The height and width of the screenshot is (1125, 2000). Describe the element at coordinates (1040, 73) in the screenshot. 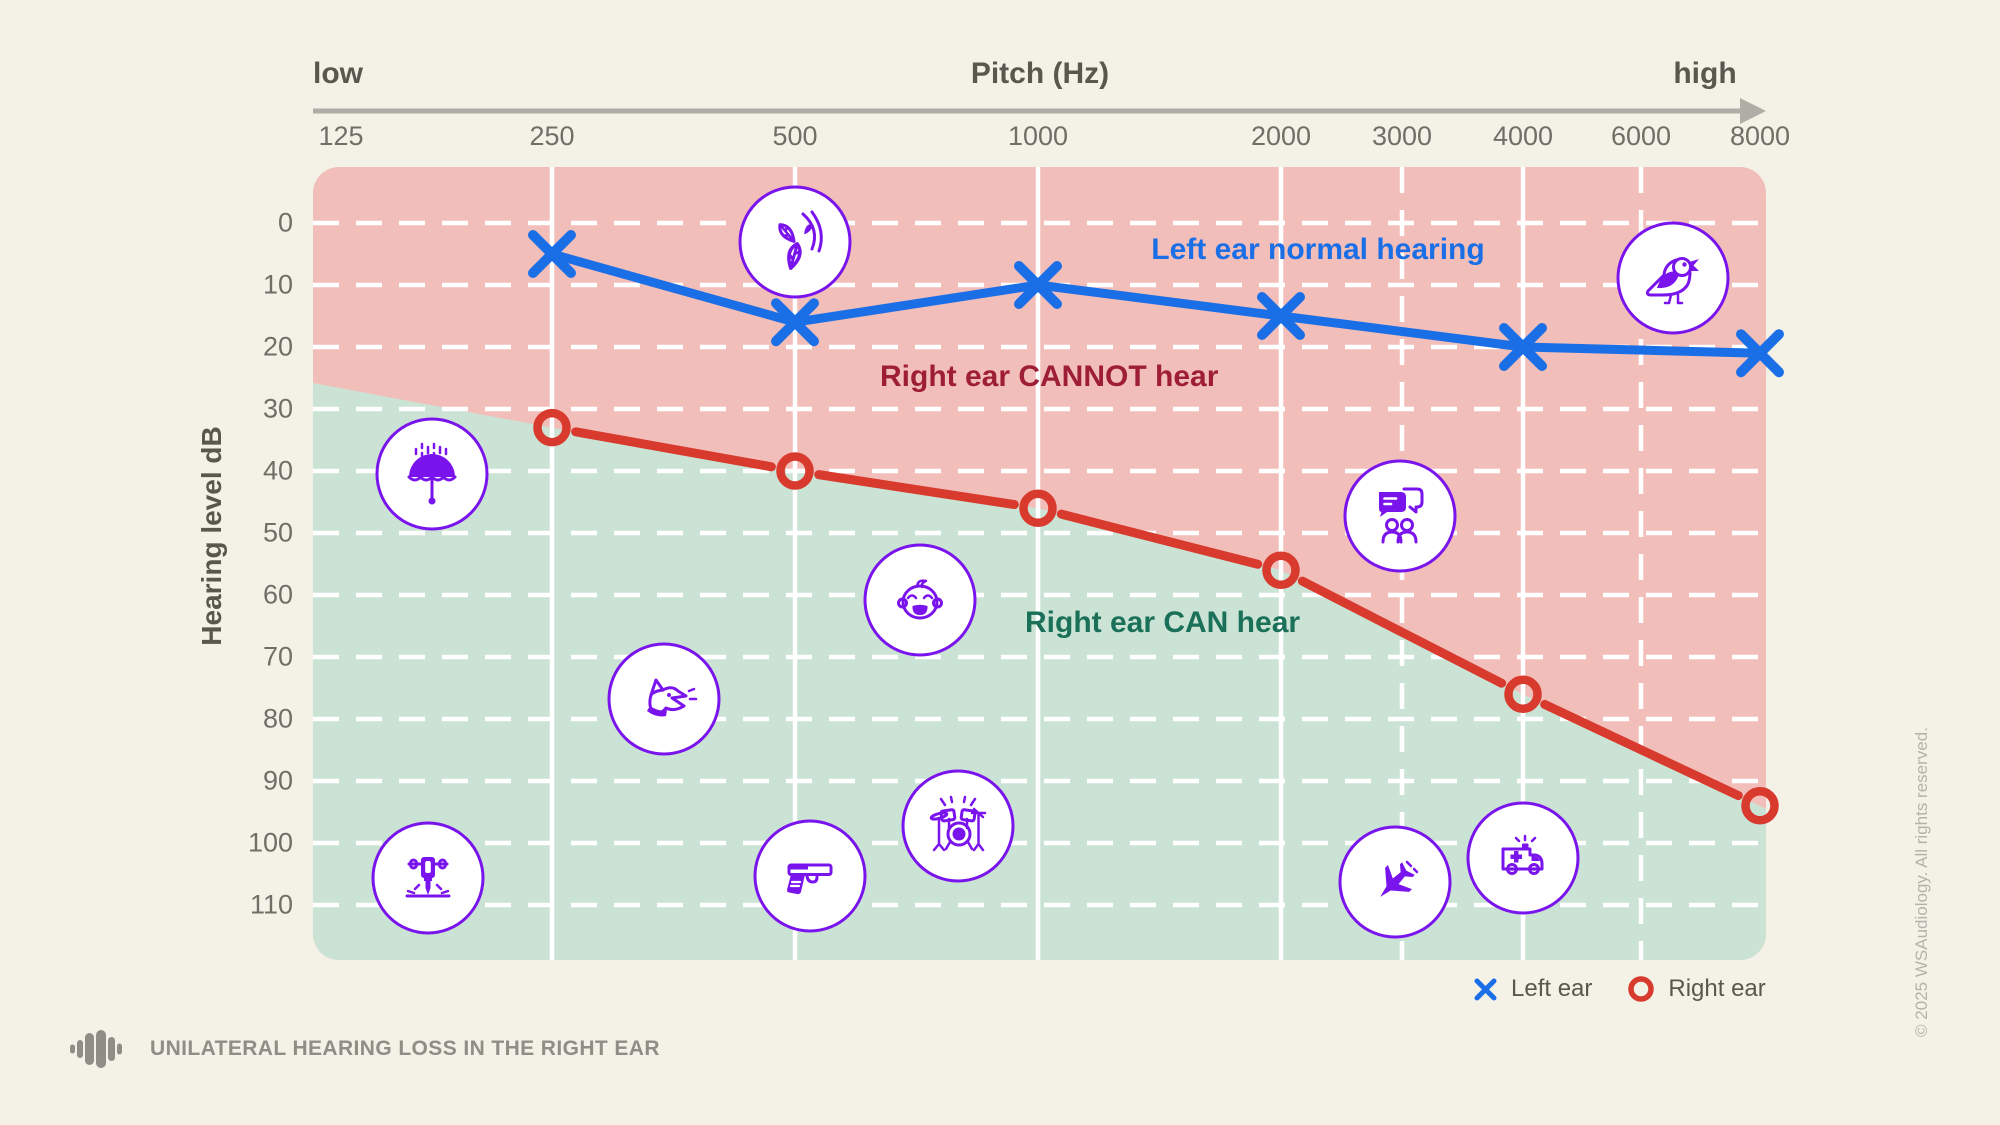

I see `x-axis-title: Pitch (Hz)` at that location.